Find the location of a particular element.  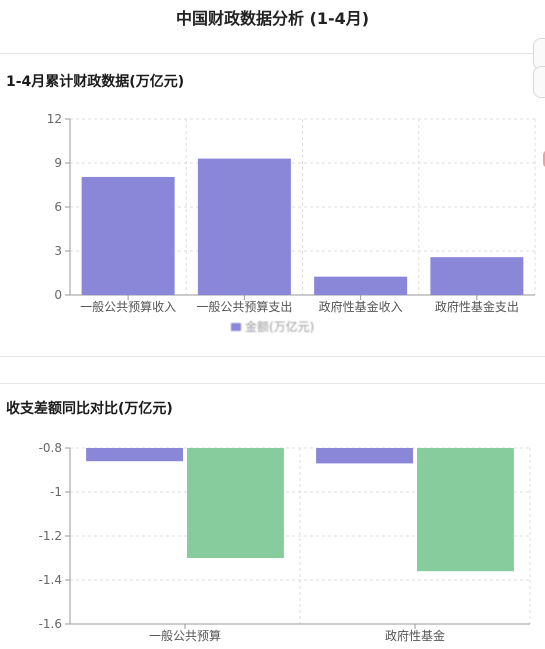

chart1-ytick-label: 0 is located at coordinates (58, 295).